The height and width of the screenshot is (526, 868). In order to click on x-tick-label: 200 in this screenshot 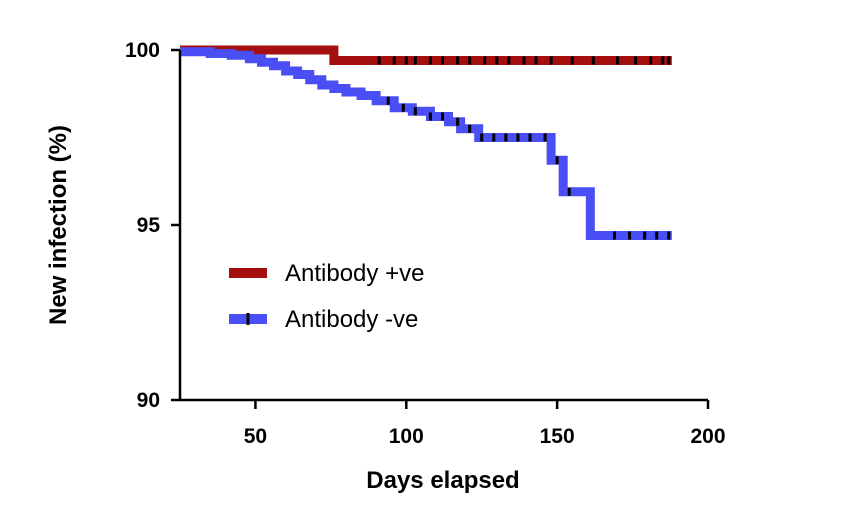, I will do `click(707, 436)`.